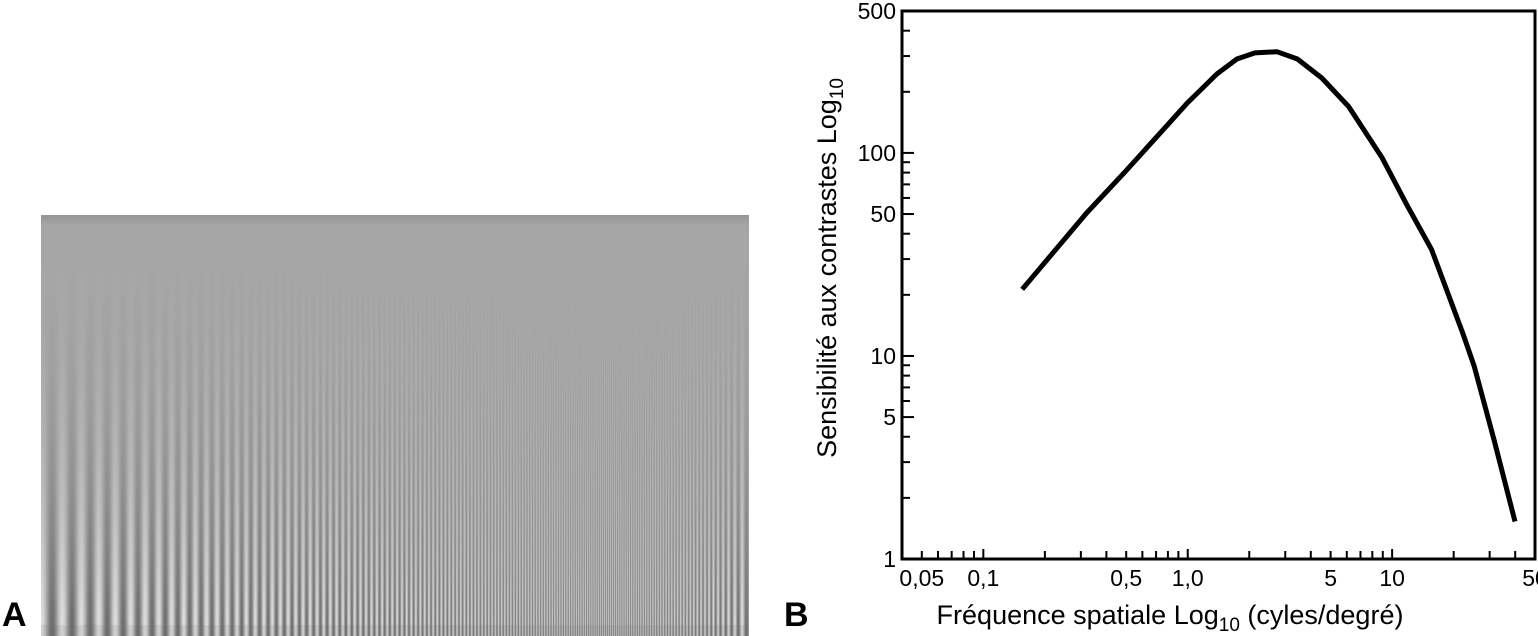  What do you see at coordinates (889, 417) in the screenshot?
I see `y-tick-label: 5` at bounding box center [889, 417].